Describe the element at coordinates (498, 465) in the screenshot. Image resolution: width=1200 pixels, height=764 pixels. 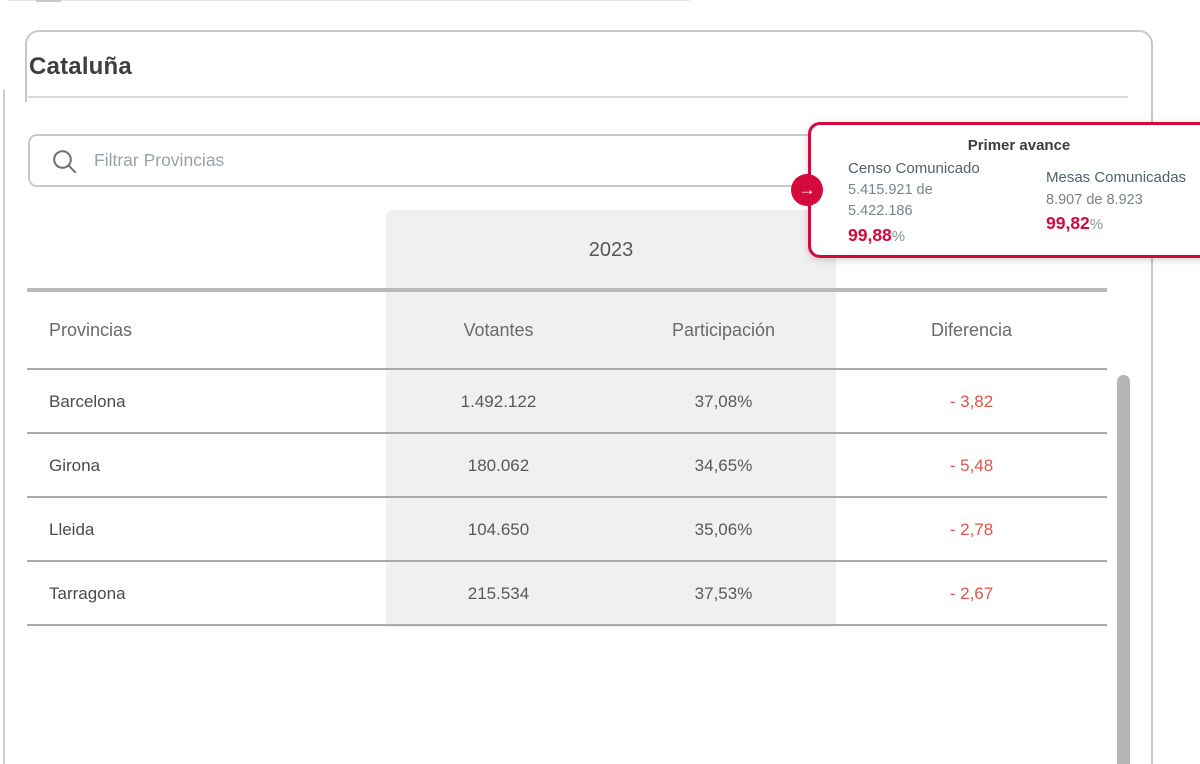
I see `votantes-value: 180.062` at that location.